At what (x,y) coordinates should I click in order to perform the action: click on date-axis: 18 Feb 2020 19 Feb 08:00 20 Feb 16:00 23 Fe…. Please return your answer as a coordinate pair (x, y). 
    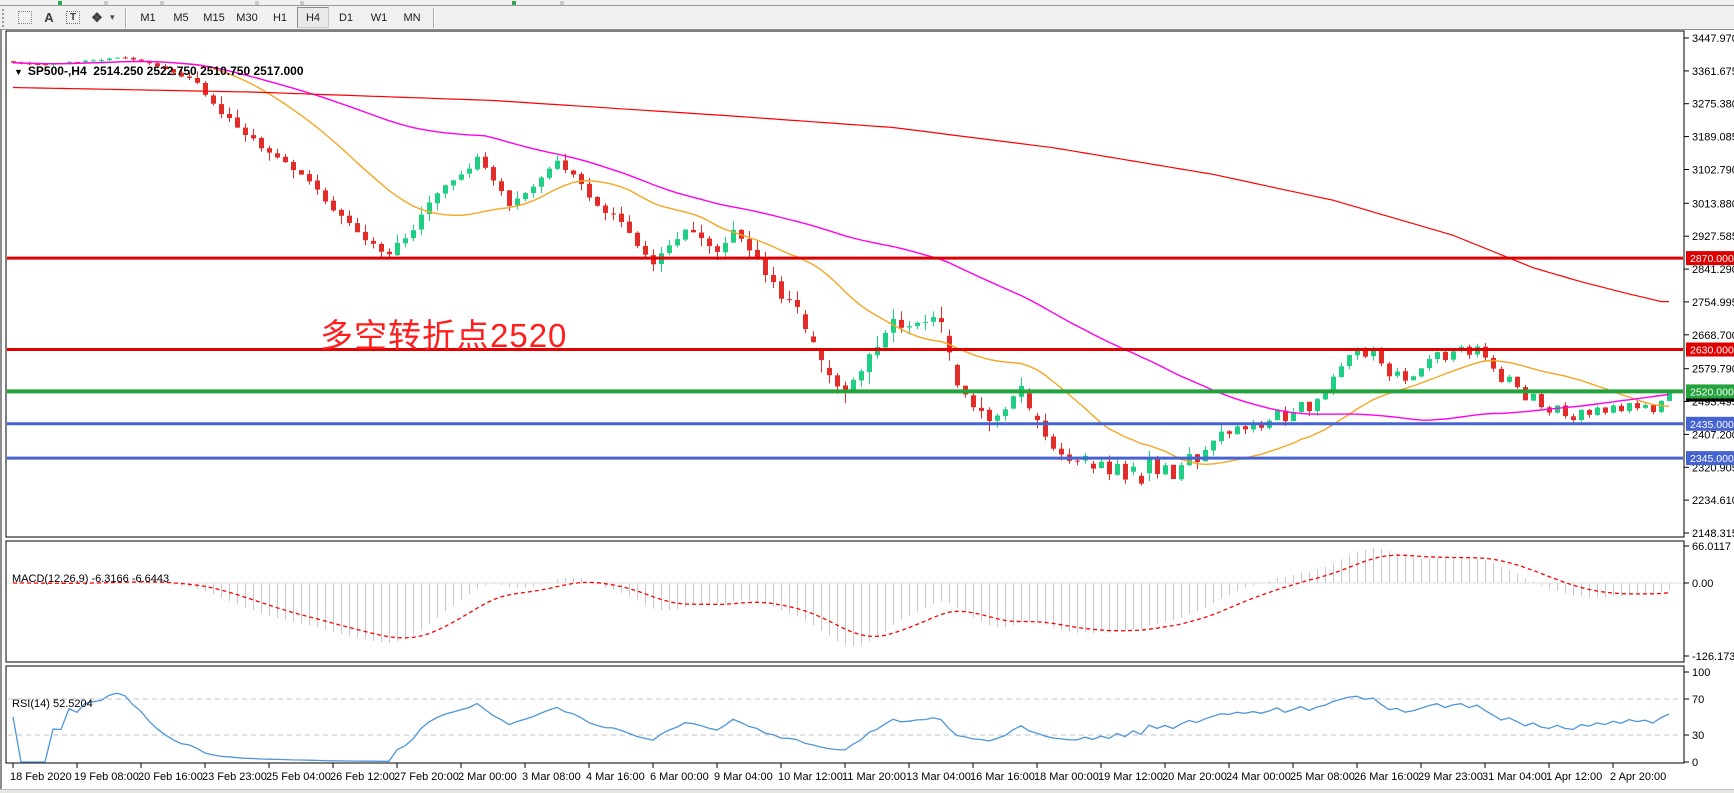
    Looking at the image, I should click on (838, 773).